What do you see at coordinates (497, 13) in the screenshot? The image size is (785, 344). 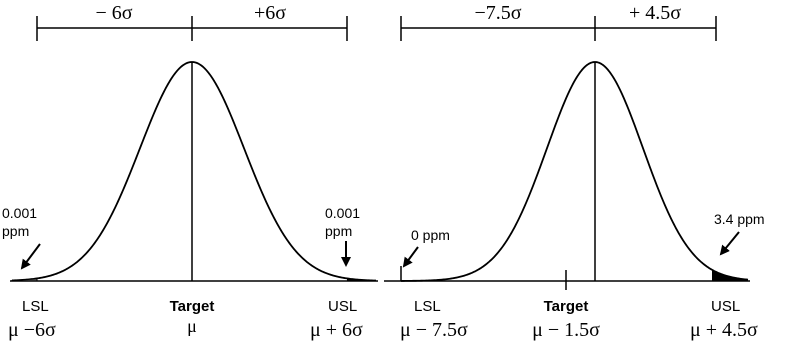 I see `right-range-left-label: −7.5σ` at bounding box center [497, 13].